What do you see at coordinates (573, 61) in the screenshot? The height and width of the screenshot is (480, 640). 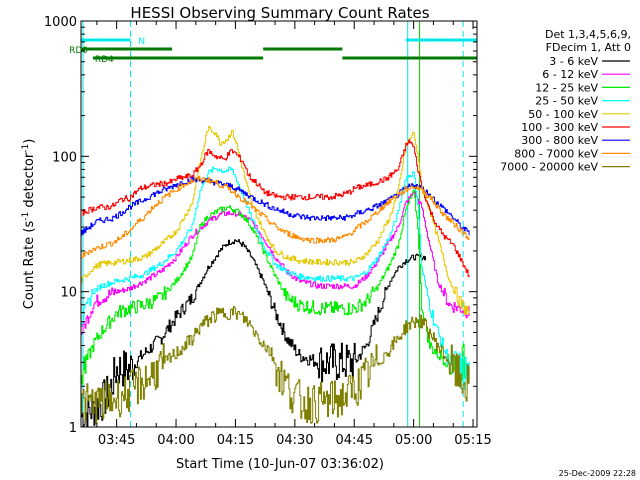 I see `legend-label-0: 3 - 6 keV` at bounding box center [573, 61].